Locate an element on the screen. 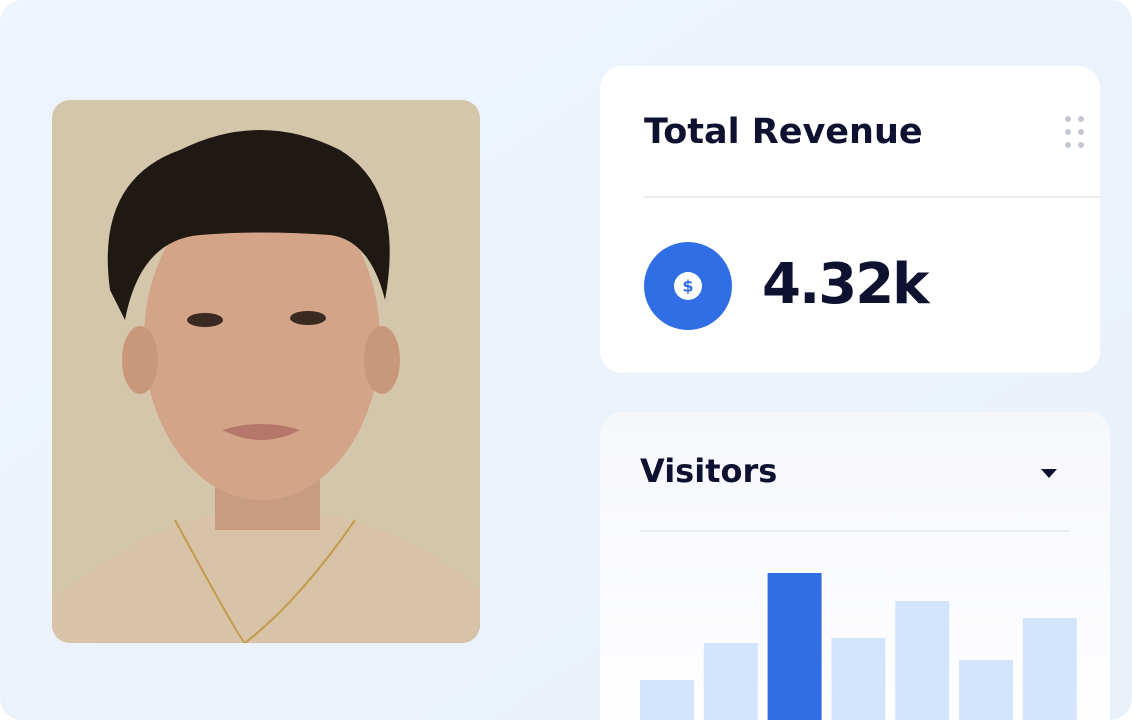 The image size is (1132, 720). card-title: Total Revenue is located at coordinates (783, 132).